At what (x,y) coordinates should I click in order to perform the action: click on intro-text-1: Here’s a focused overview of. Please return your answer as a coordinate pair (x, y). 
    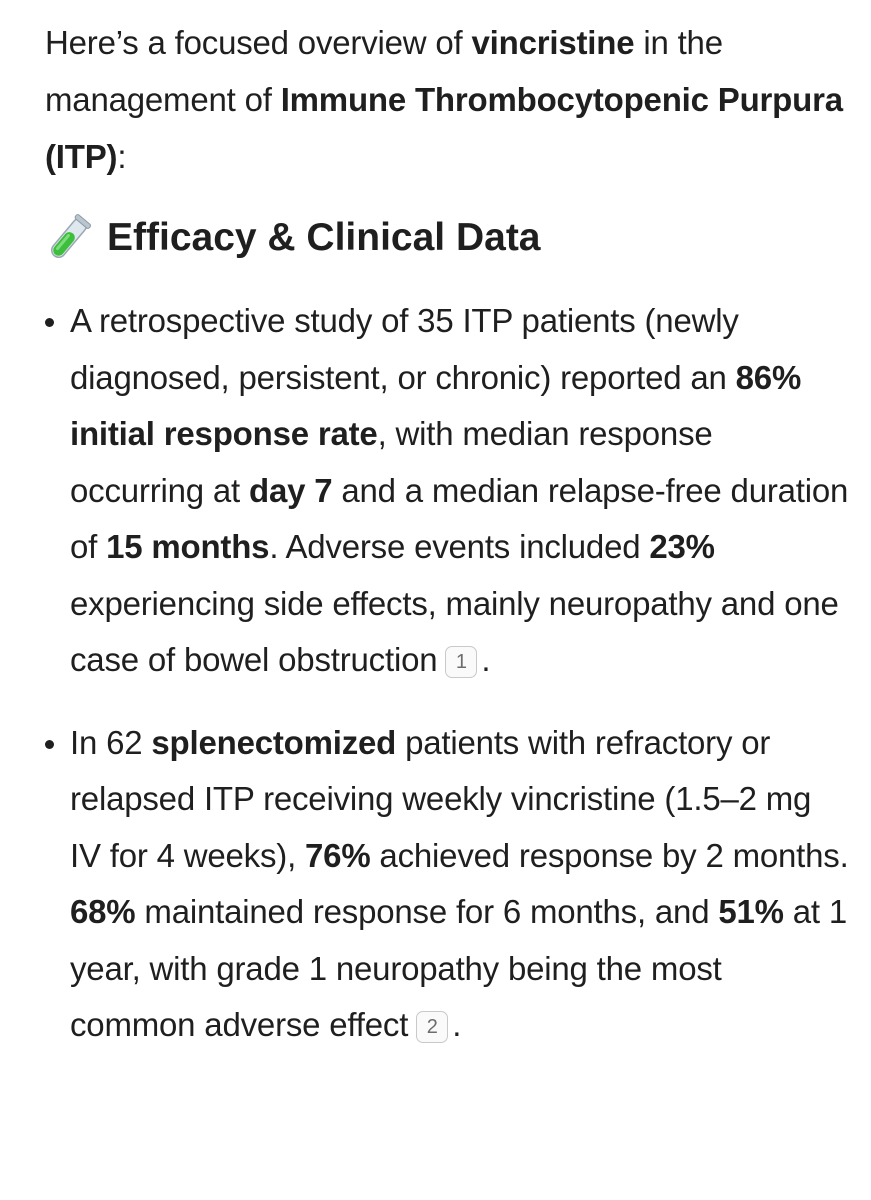
    Looking at the image, I should click on (258, 42).